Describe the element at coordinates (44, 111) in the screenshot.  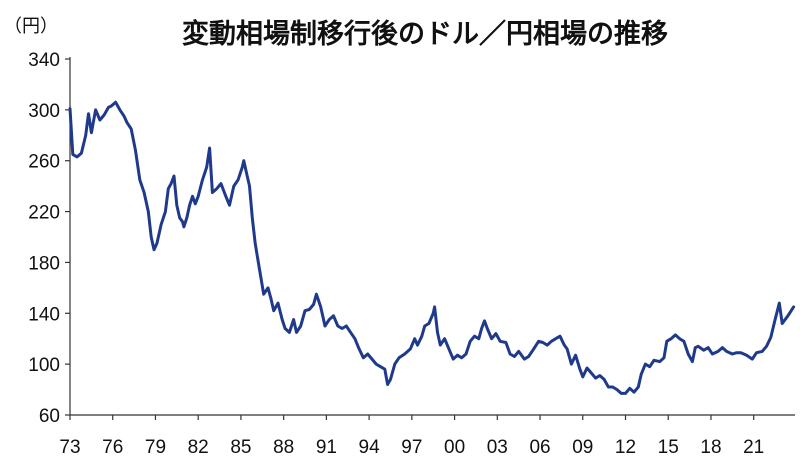
I see `y-tick-label: 300` at that location.